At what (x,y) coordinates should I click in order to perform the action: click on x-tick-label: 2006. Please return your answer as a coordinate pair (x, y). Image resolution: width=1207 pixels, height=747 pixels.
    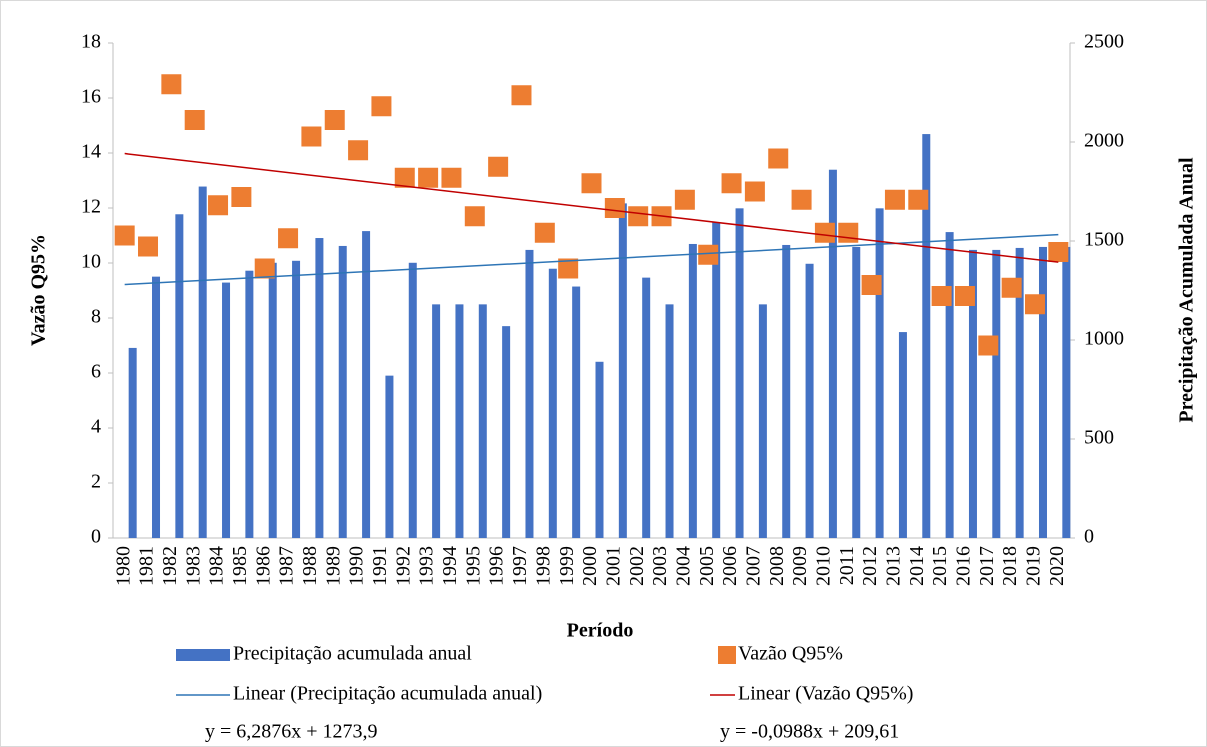
    Looking at the image, I should click on (730, 566).